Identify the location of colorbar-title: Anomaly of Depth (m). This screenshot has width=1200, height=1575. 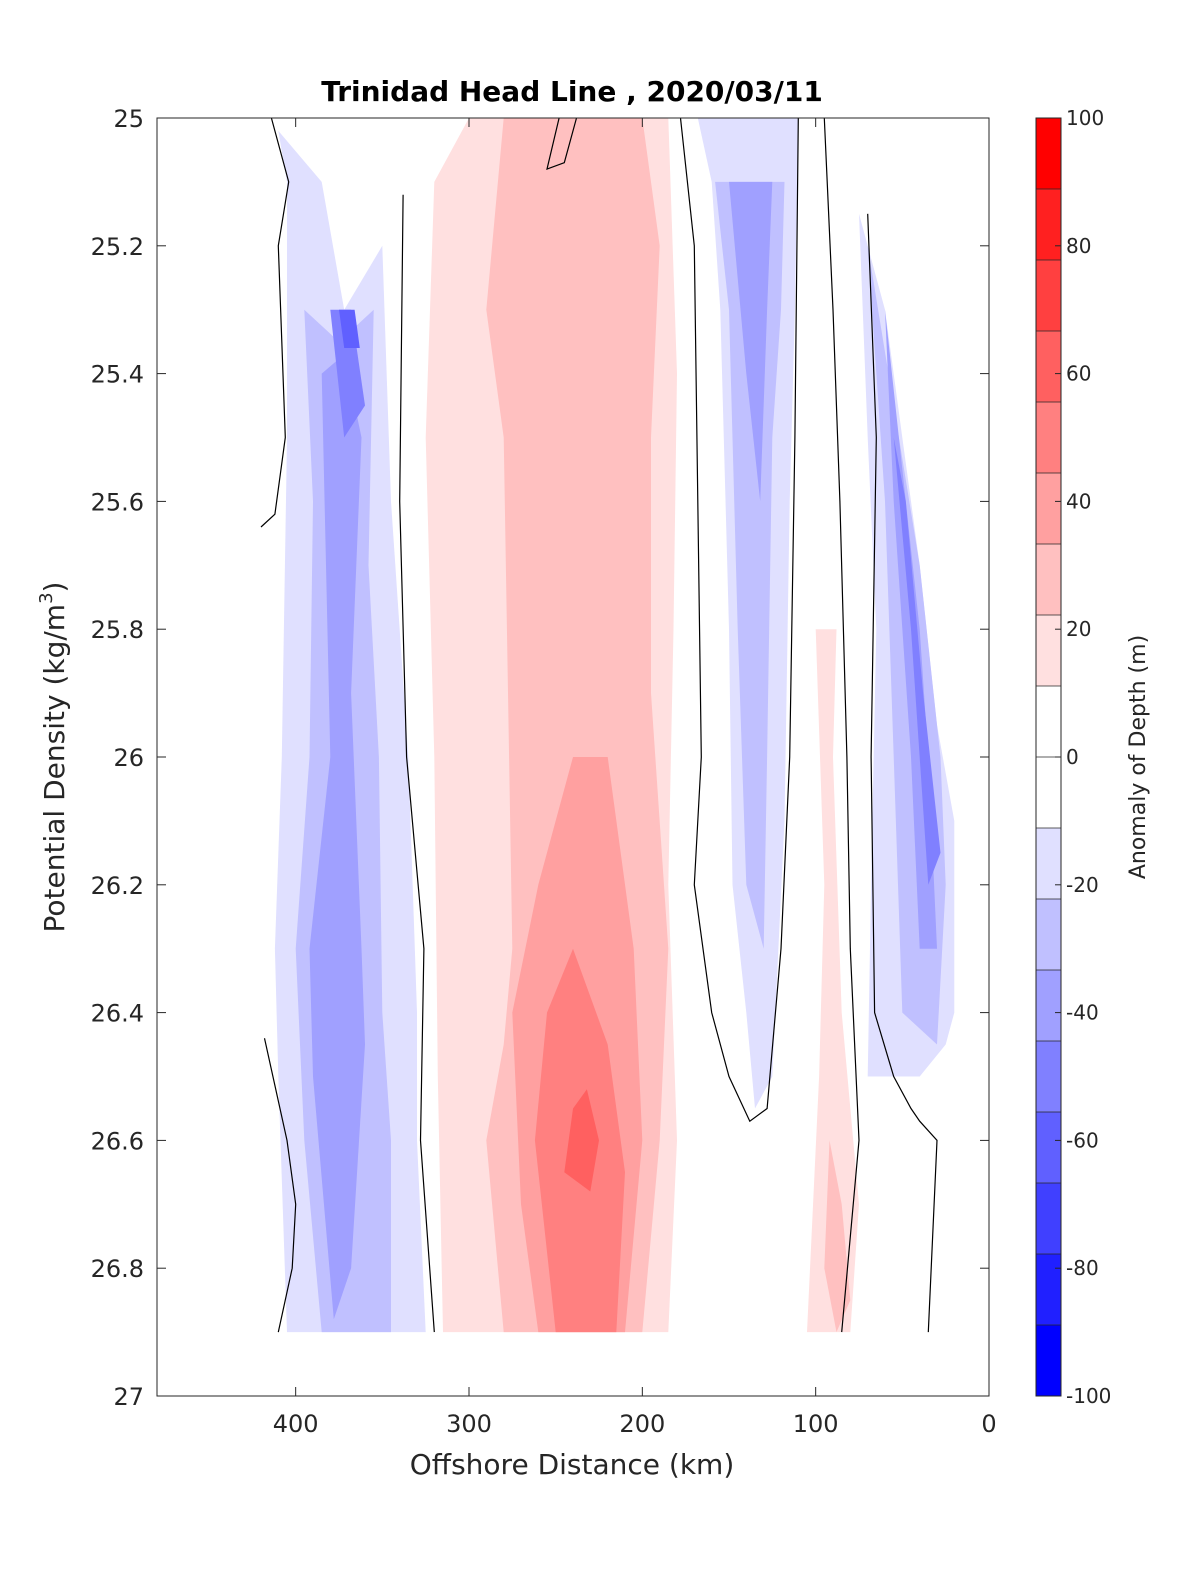
(1138, 757).